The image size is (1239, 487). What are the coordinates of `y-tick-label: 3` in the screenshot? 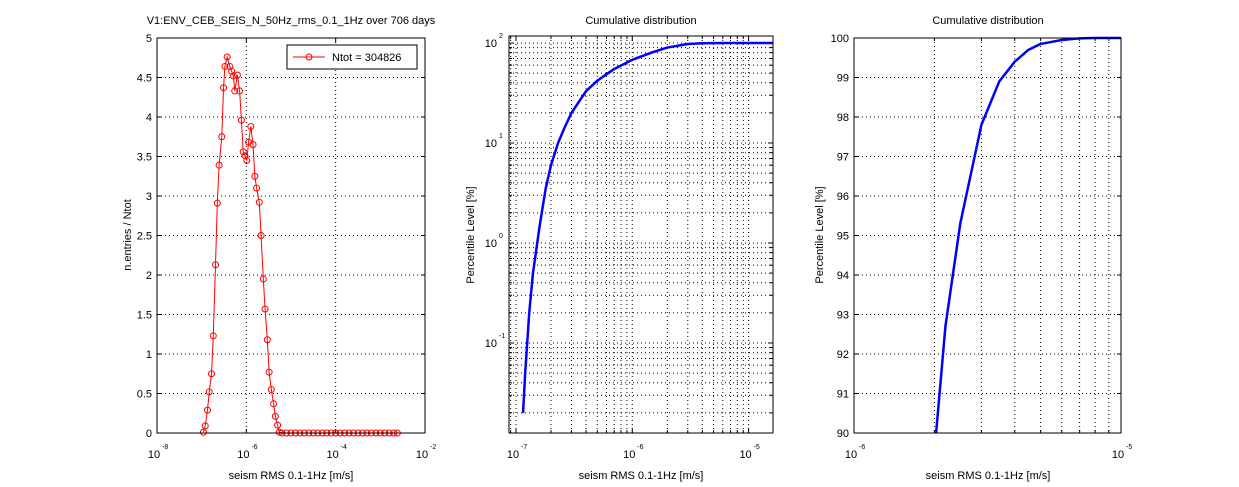 It's located at (149, 197).